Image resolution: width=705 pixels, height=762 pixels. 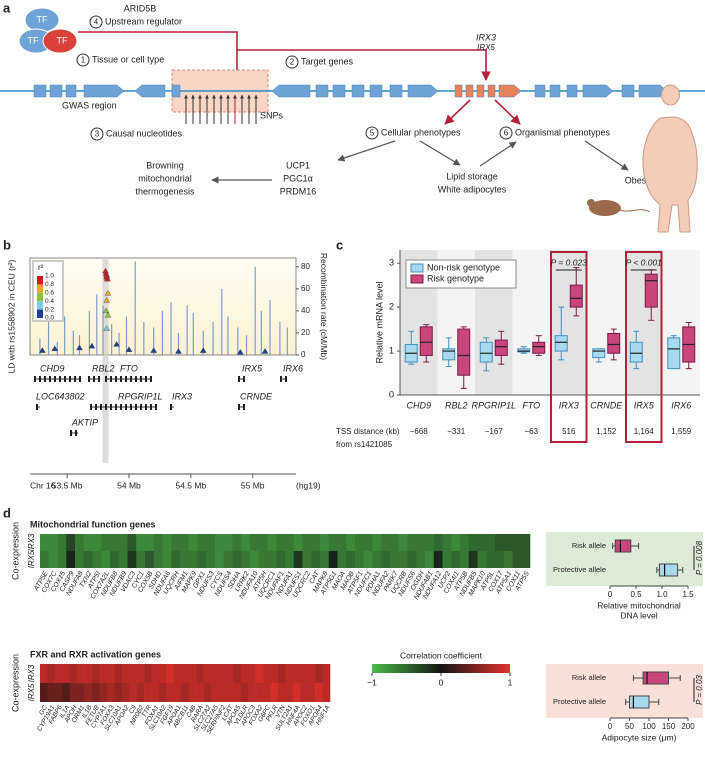 I want to click on x-tick-label: FTO, so click(x=531, y=405).